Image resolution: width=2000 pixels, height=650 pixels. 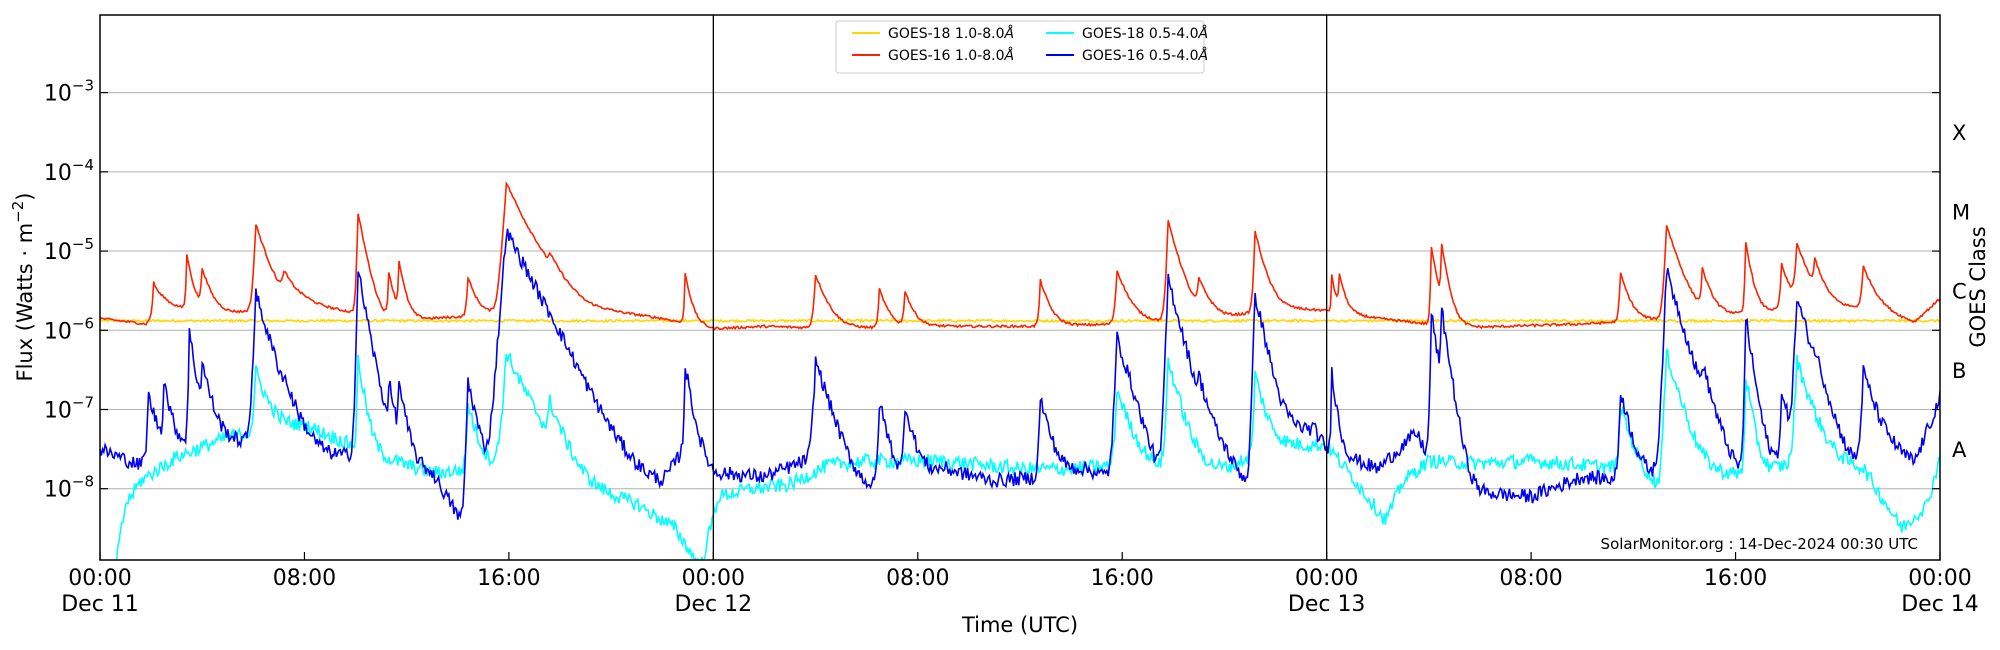 I want to click on legend-box, so click(x=1020, y=47).